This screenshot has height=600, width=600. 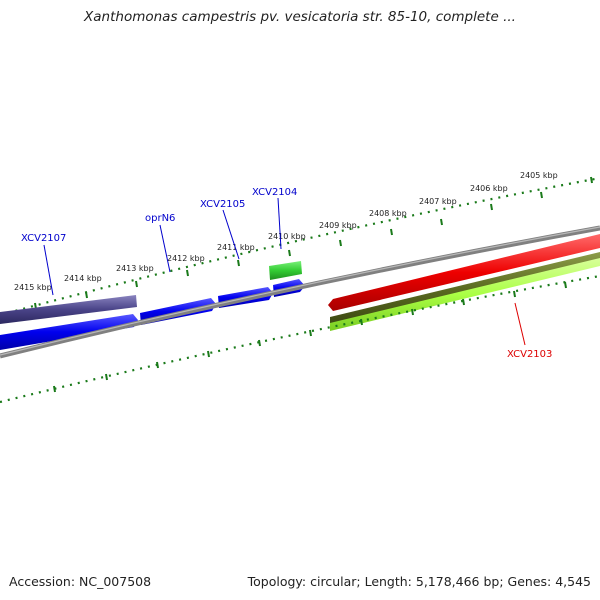 I want to click on gene-name: XCV2105, so click(x=222, y=204).